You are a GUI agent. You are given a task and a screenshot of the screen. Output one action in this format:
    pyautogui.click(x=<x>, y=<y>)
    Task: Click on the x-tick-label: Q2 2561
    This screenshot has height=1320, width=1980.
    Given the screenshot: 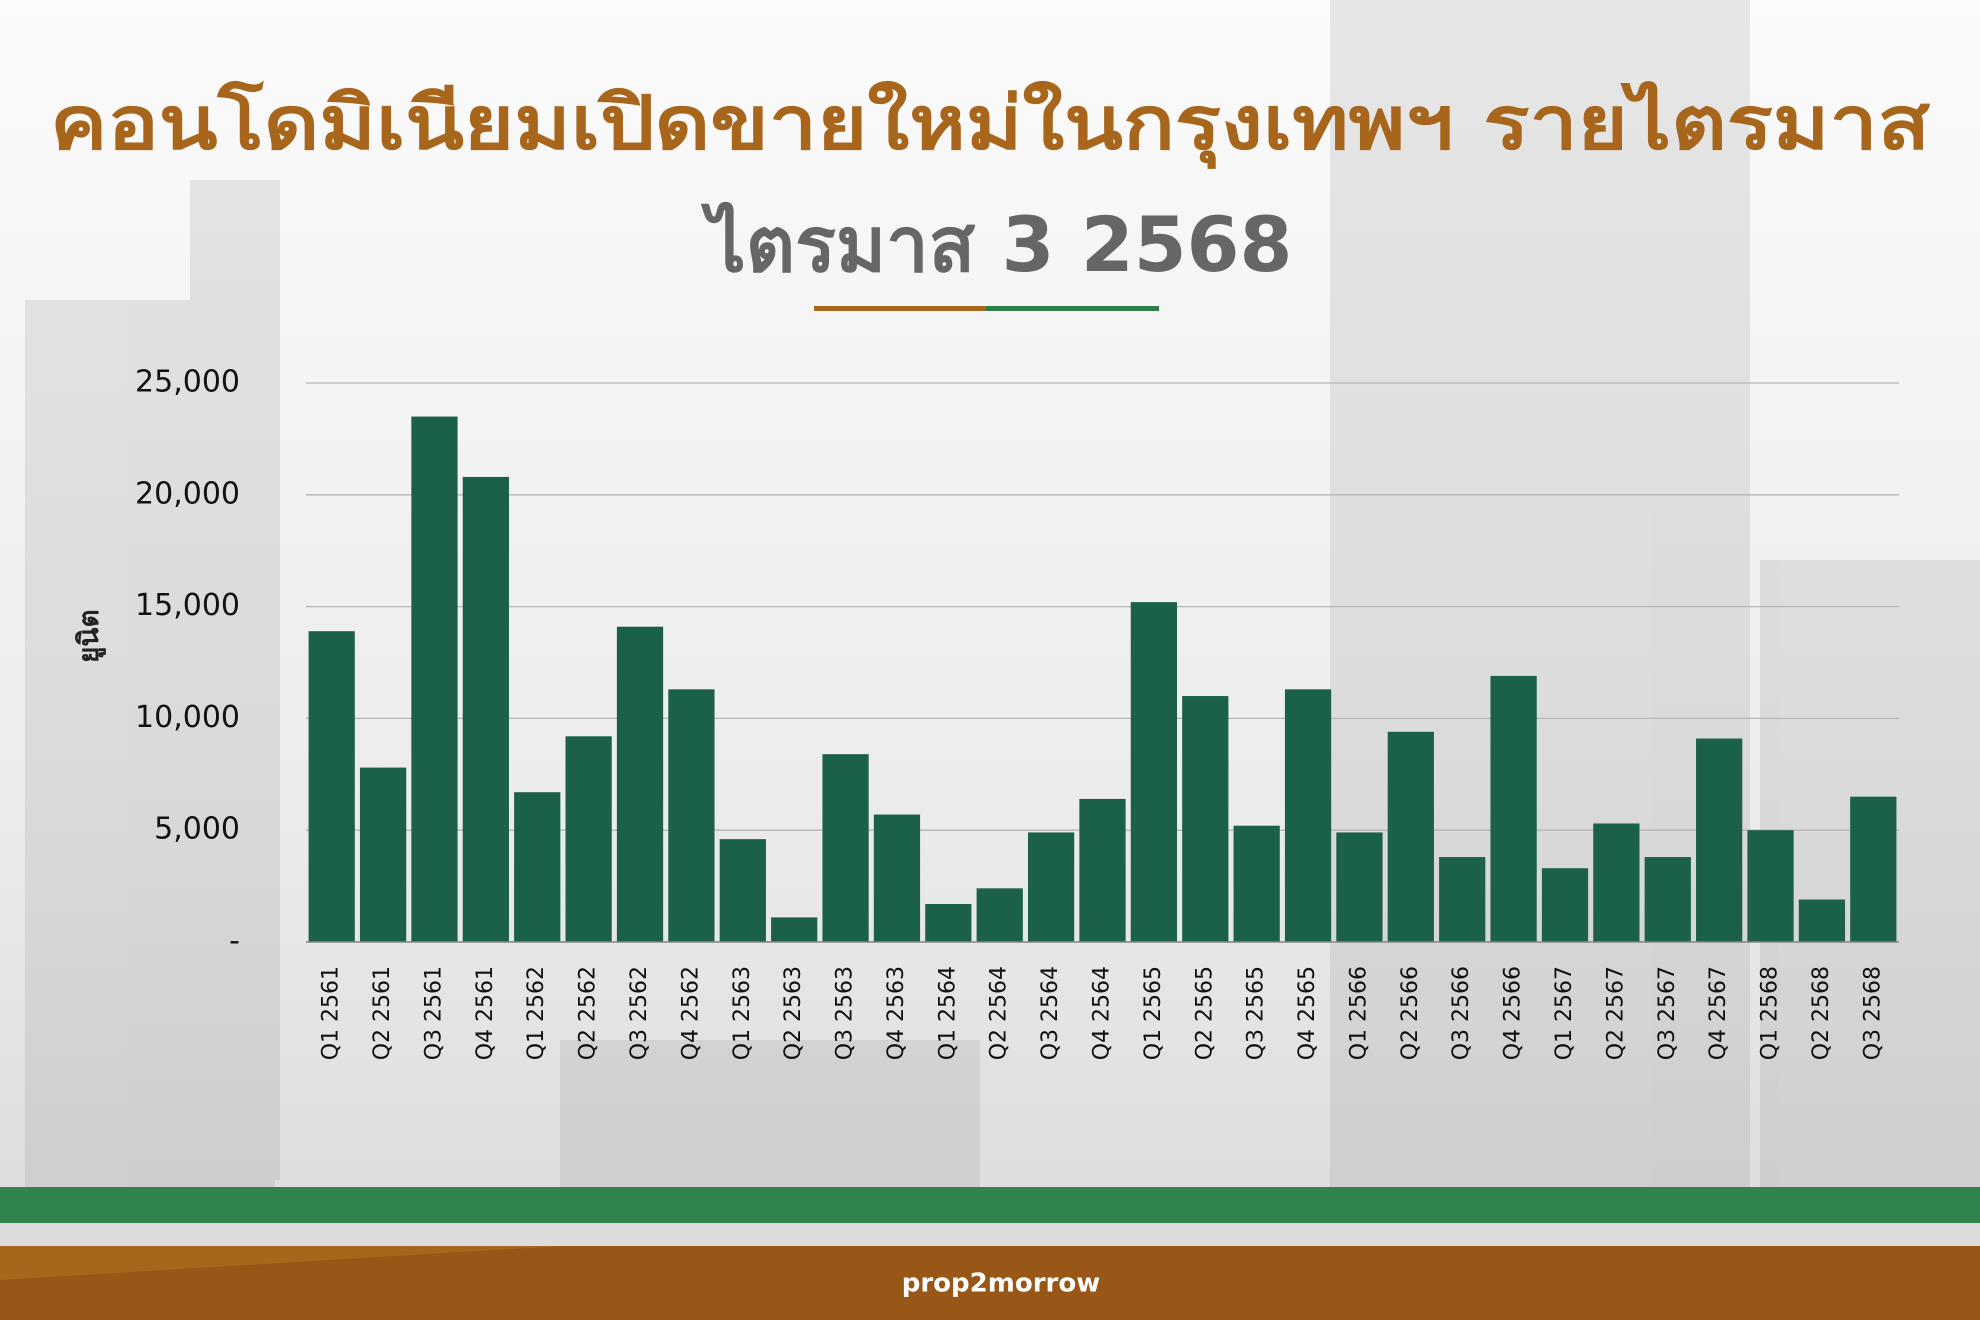 What is the action you would take?
    pyautogui.click(x=382, y=1013)
    